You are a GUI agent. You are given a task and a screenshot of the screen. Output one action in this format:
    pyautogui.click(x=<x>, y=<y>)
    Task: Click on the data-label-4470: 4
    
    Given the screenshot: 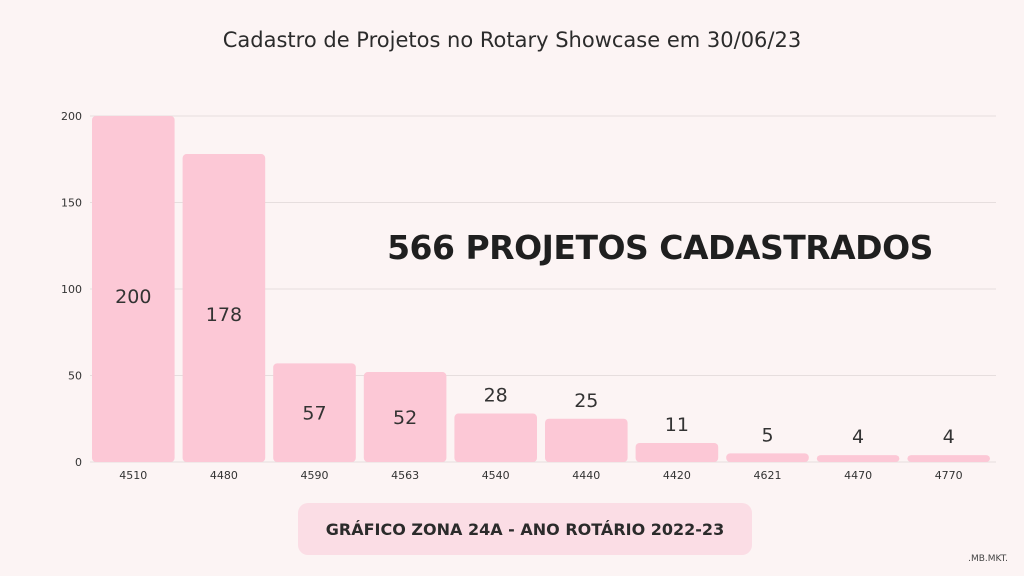 What is the action you would take?
    pyautogui.click(x=858, y=437)
    